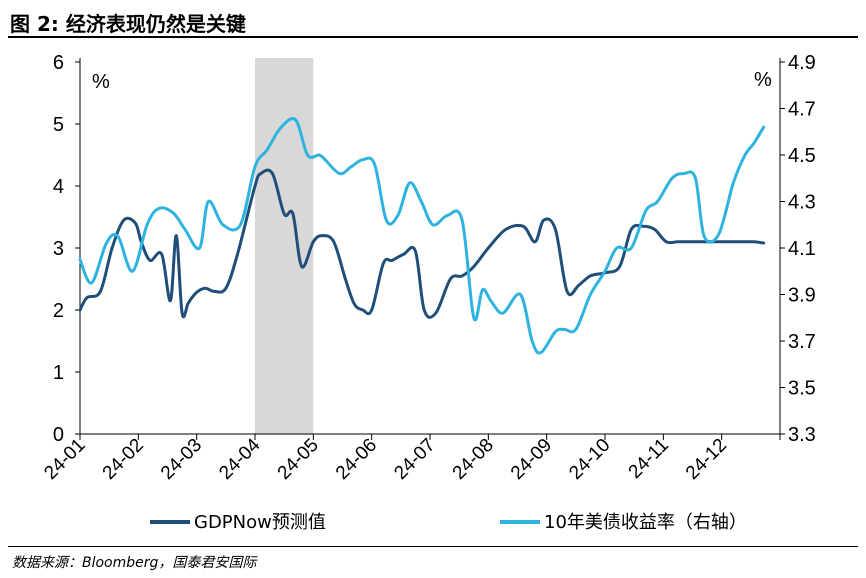  I want to click on x-tick-label: 24-12, so click(706, 459).